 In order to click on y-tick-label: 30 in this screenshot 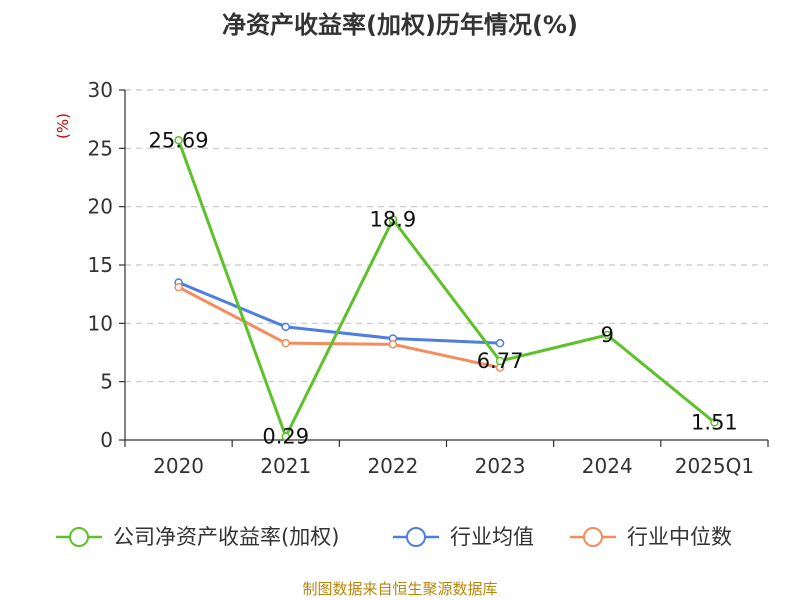, I will do `click(100, 90)`.